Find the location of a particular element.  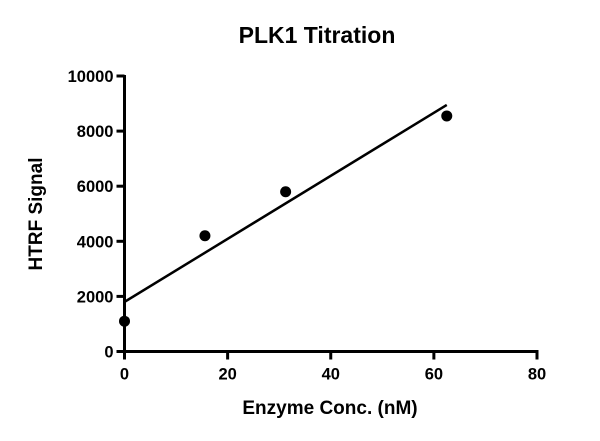

y-tick-label: 2000 is located at coordinates (95, 297).